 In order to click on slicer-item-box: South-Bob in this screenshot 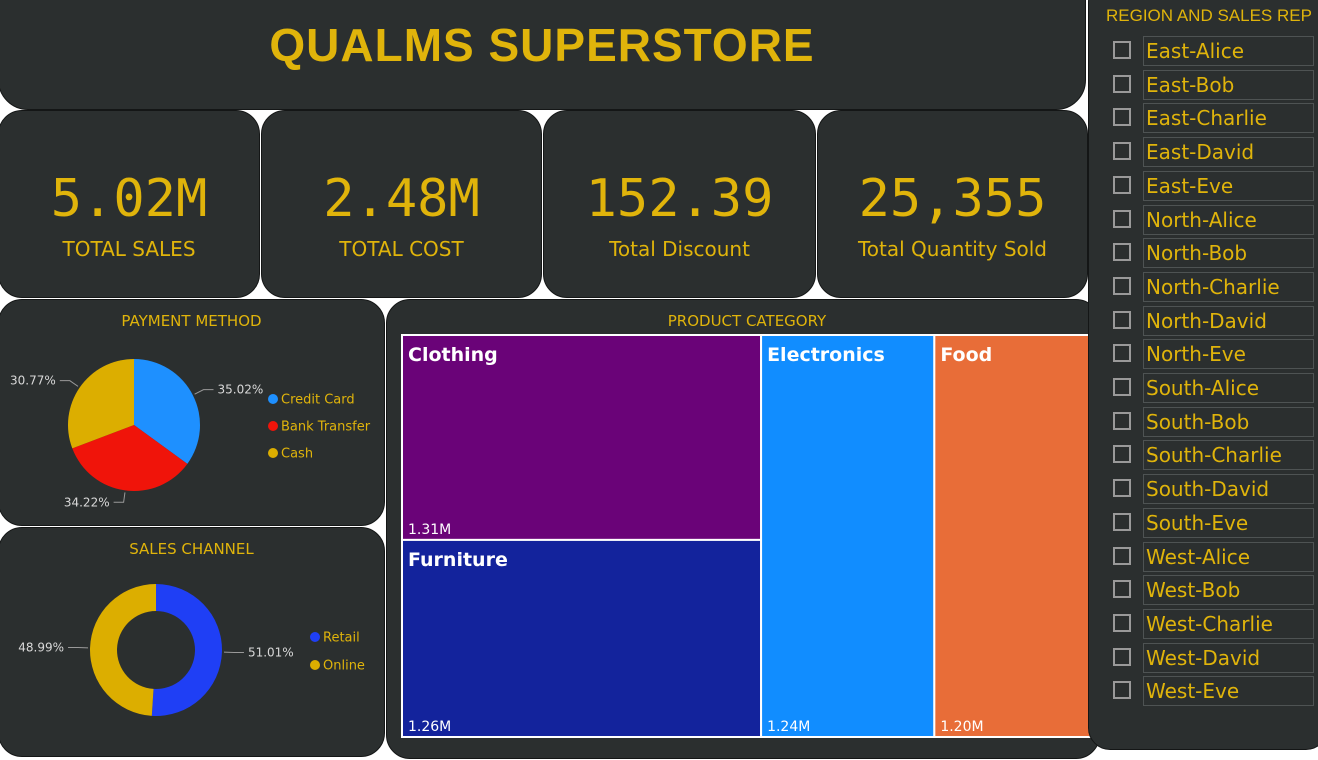, I will do `click(1228, 422)`.